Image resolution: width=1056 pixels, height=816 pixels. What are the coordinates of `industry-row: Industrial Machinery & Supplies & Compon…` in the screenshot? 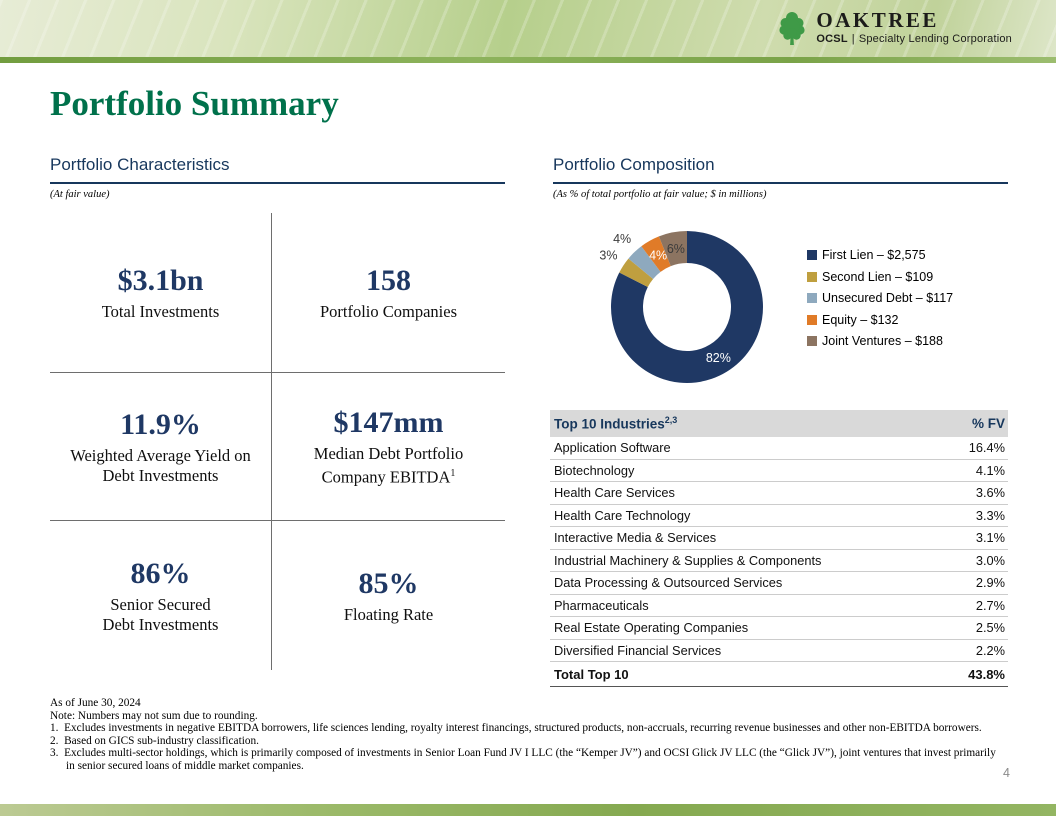 It's located at (779, 561).